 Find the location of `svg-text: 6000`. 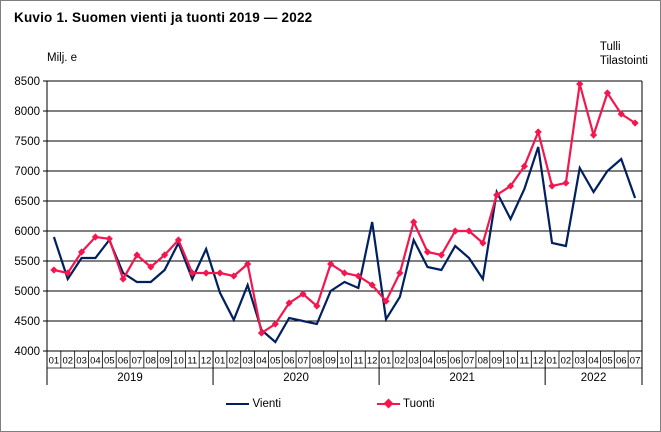

svg-text: 6000 is located at coordinates (27, 232).